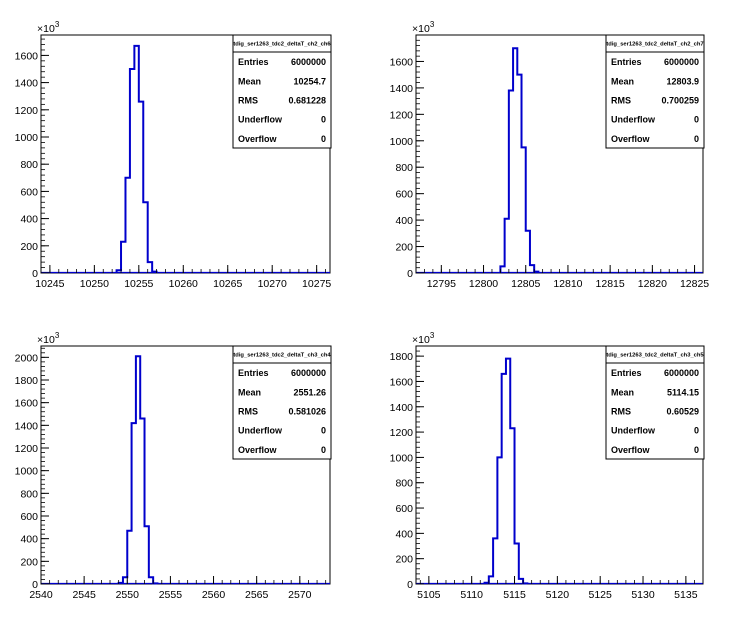 The image size is (746, 622). What do you see at coordinates (429, 595) in the screenshot?
I see `x-tick-label: 5105` at bounding box center [429, 595].